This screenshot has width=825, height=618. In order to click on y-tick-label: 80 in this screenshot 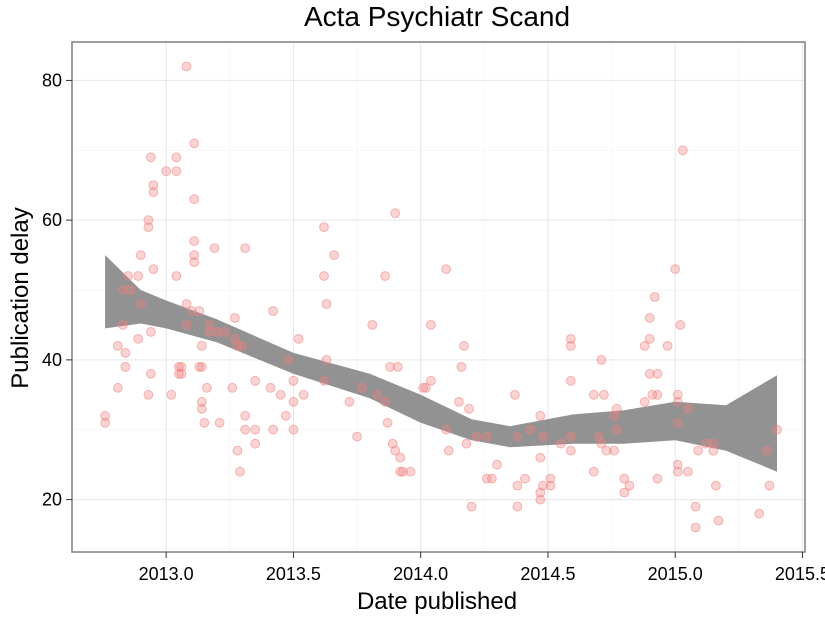, I will do `click(52, 80)`.